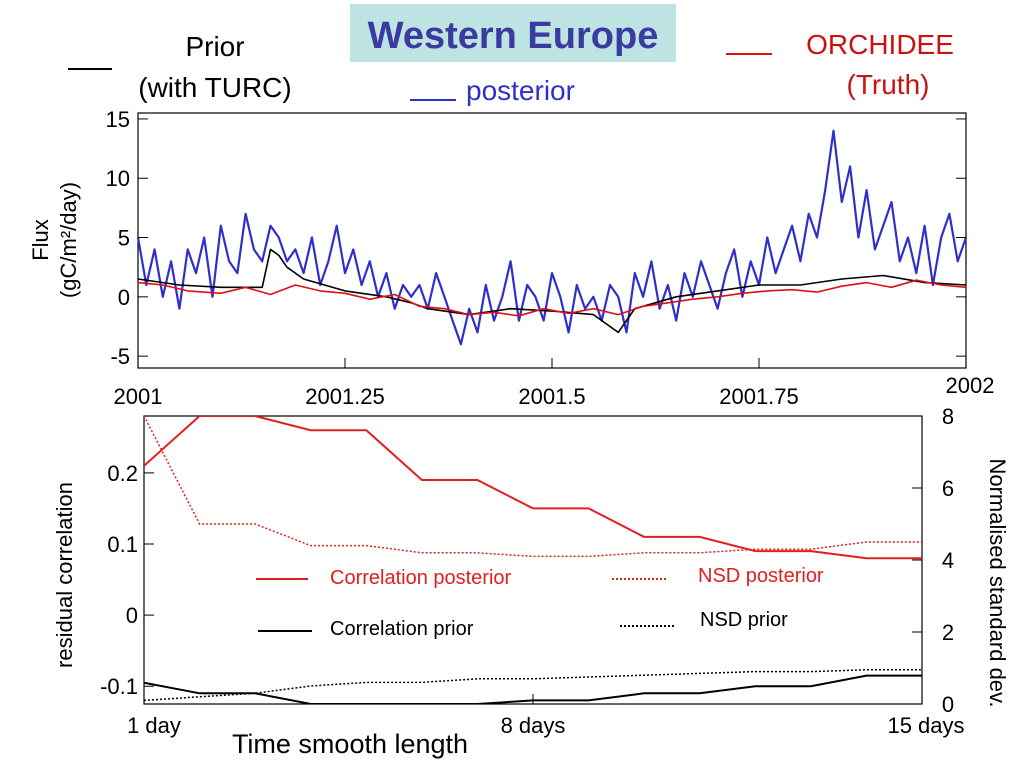  What do you see at coordinates (513, 36) in the screenshot?
I see `chart-title: Western Europe` at bounding box center [513, 36].